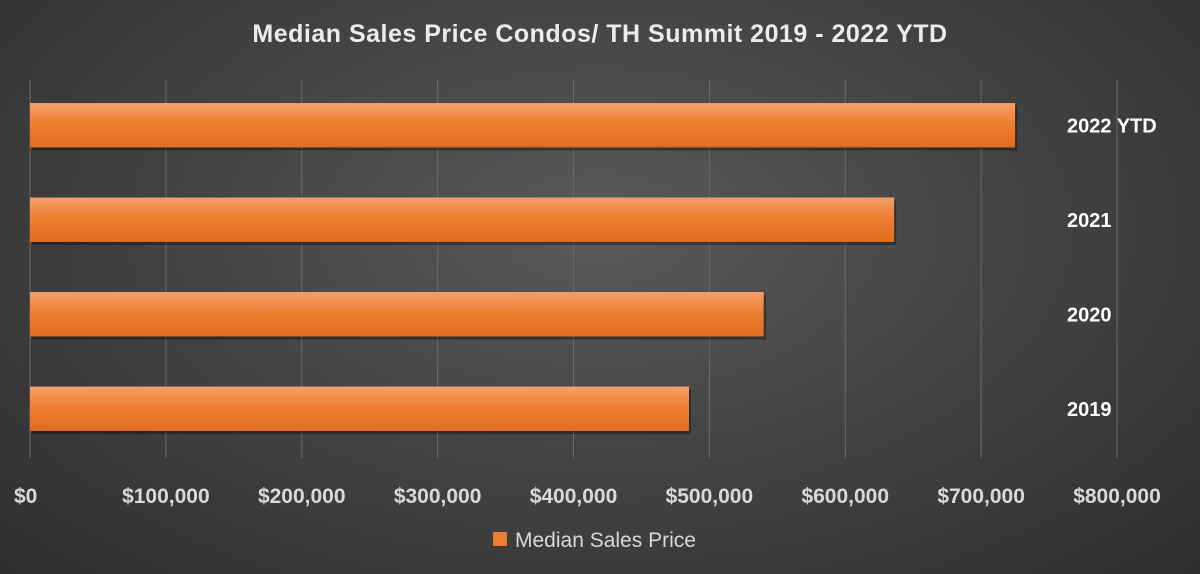  What do you see at coordinates (981, 496) in the screenshot?
I see `x-tick-label: $700,000` at bounding box center [981, 496].